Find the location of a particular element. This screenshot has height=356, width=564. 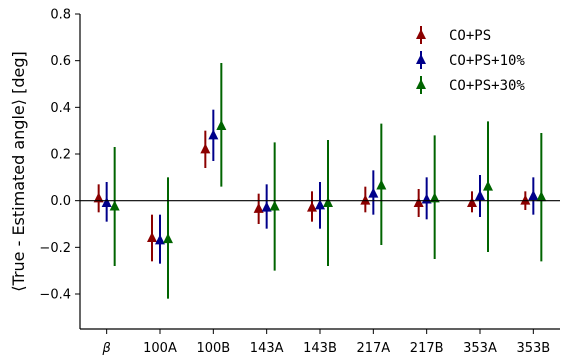

legend-item: CO+PS+10% is located at coordinates (470, 60).